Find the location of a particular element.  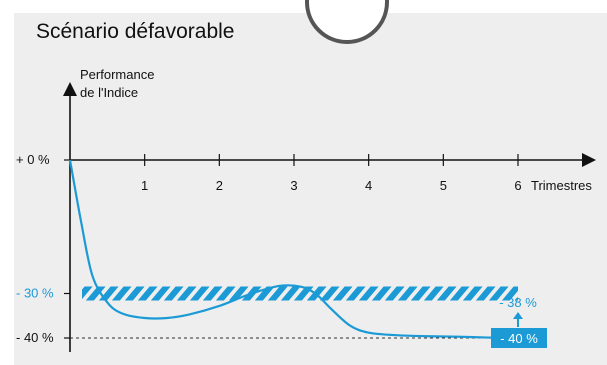

x-axis-arrow-icon is located at coordinates (589, 160).